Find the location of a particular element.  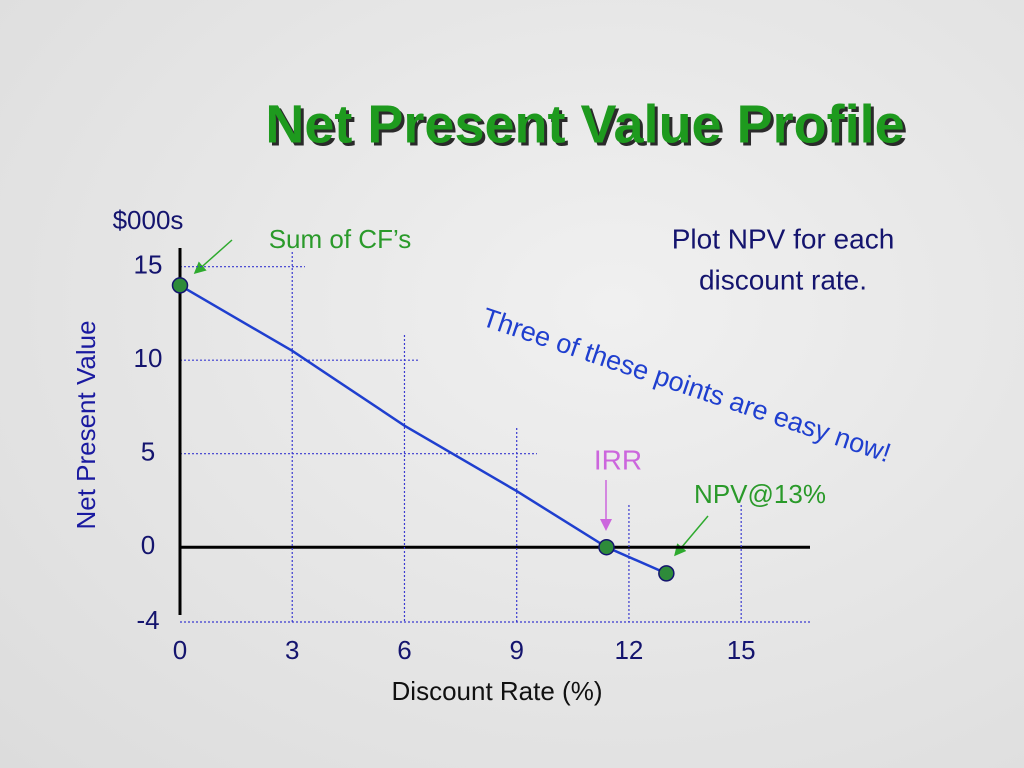

annotation: Plot NPV for each is located at coordinates (783, 238).